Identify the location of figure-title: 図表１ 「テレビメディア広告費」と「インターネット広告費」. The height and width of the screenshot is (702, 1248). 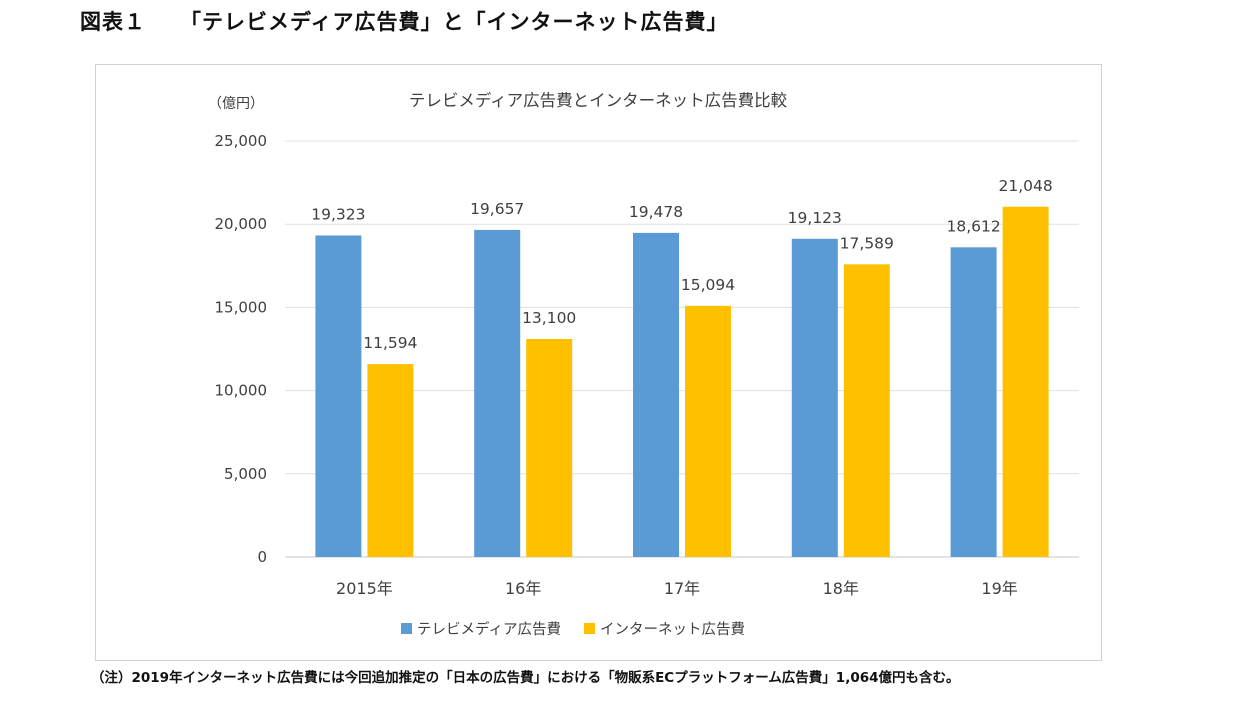
(404, 21).